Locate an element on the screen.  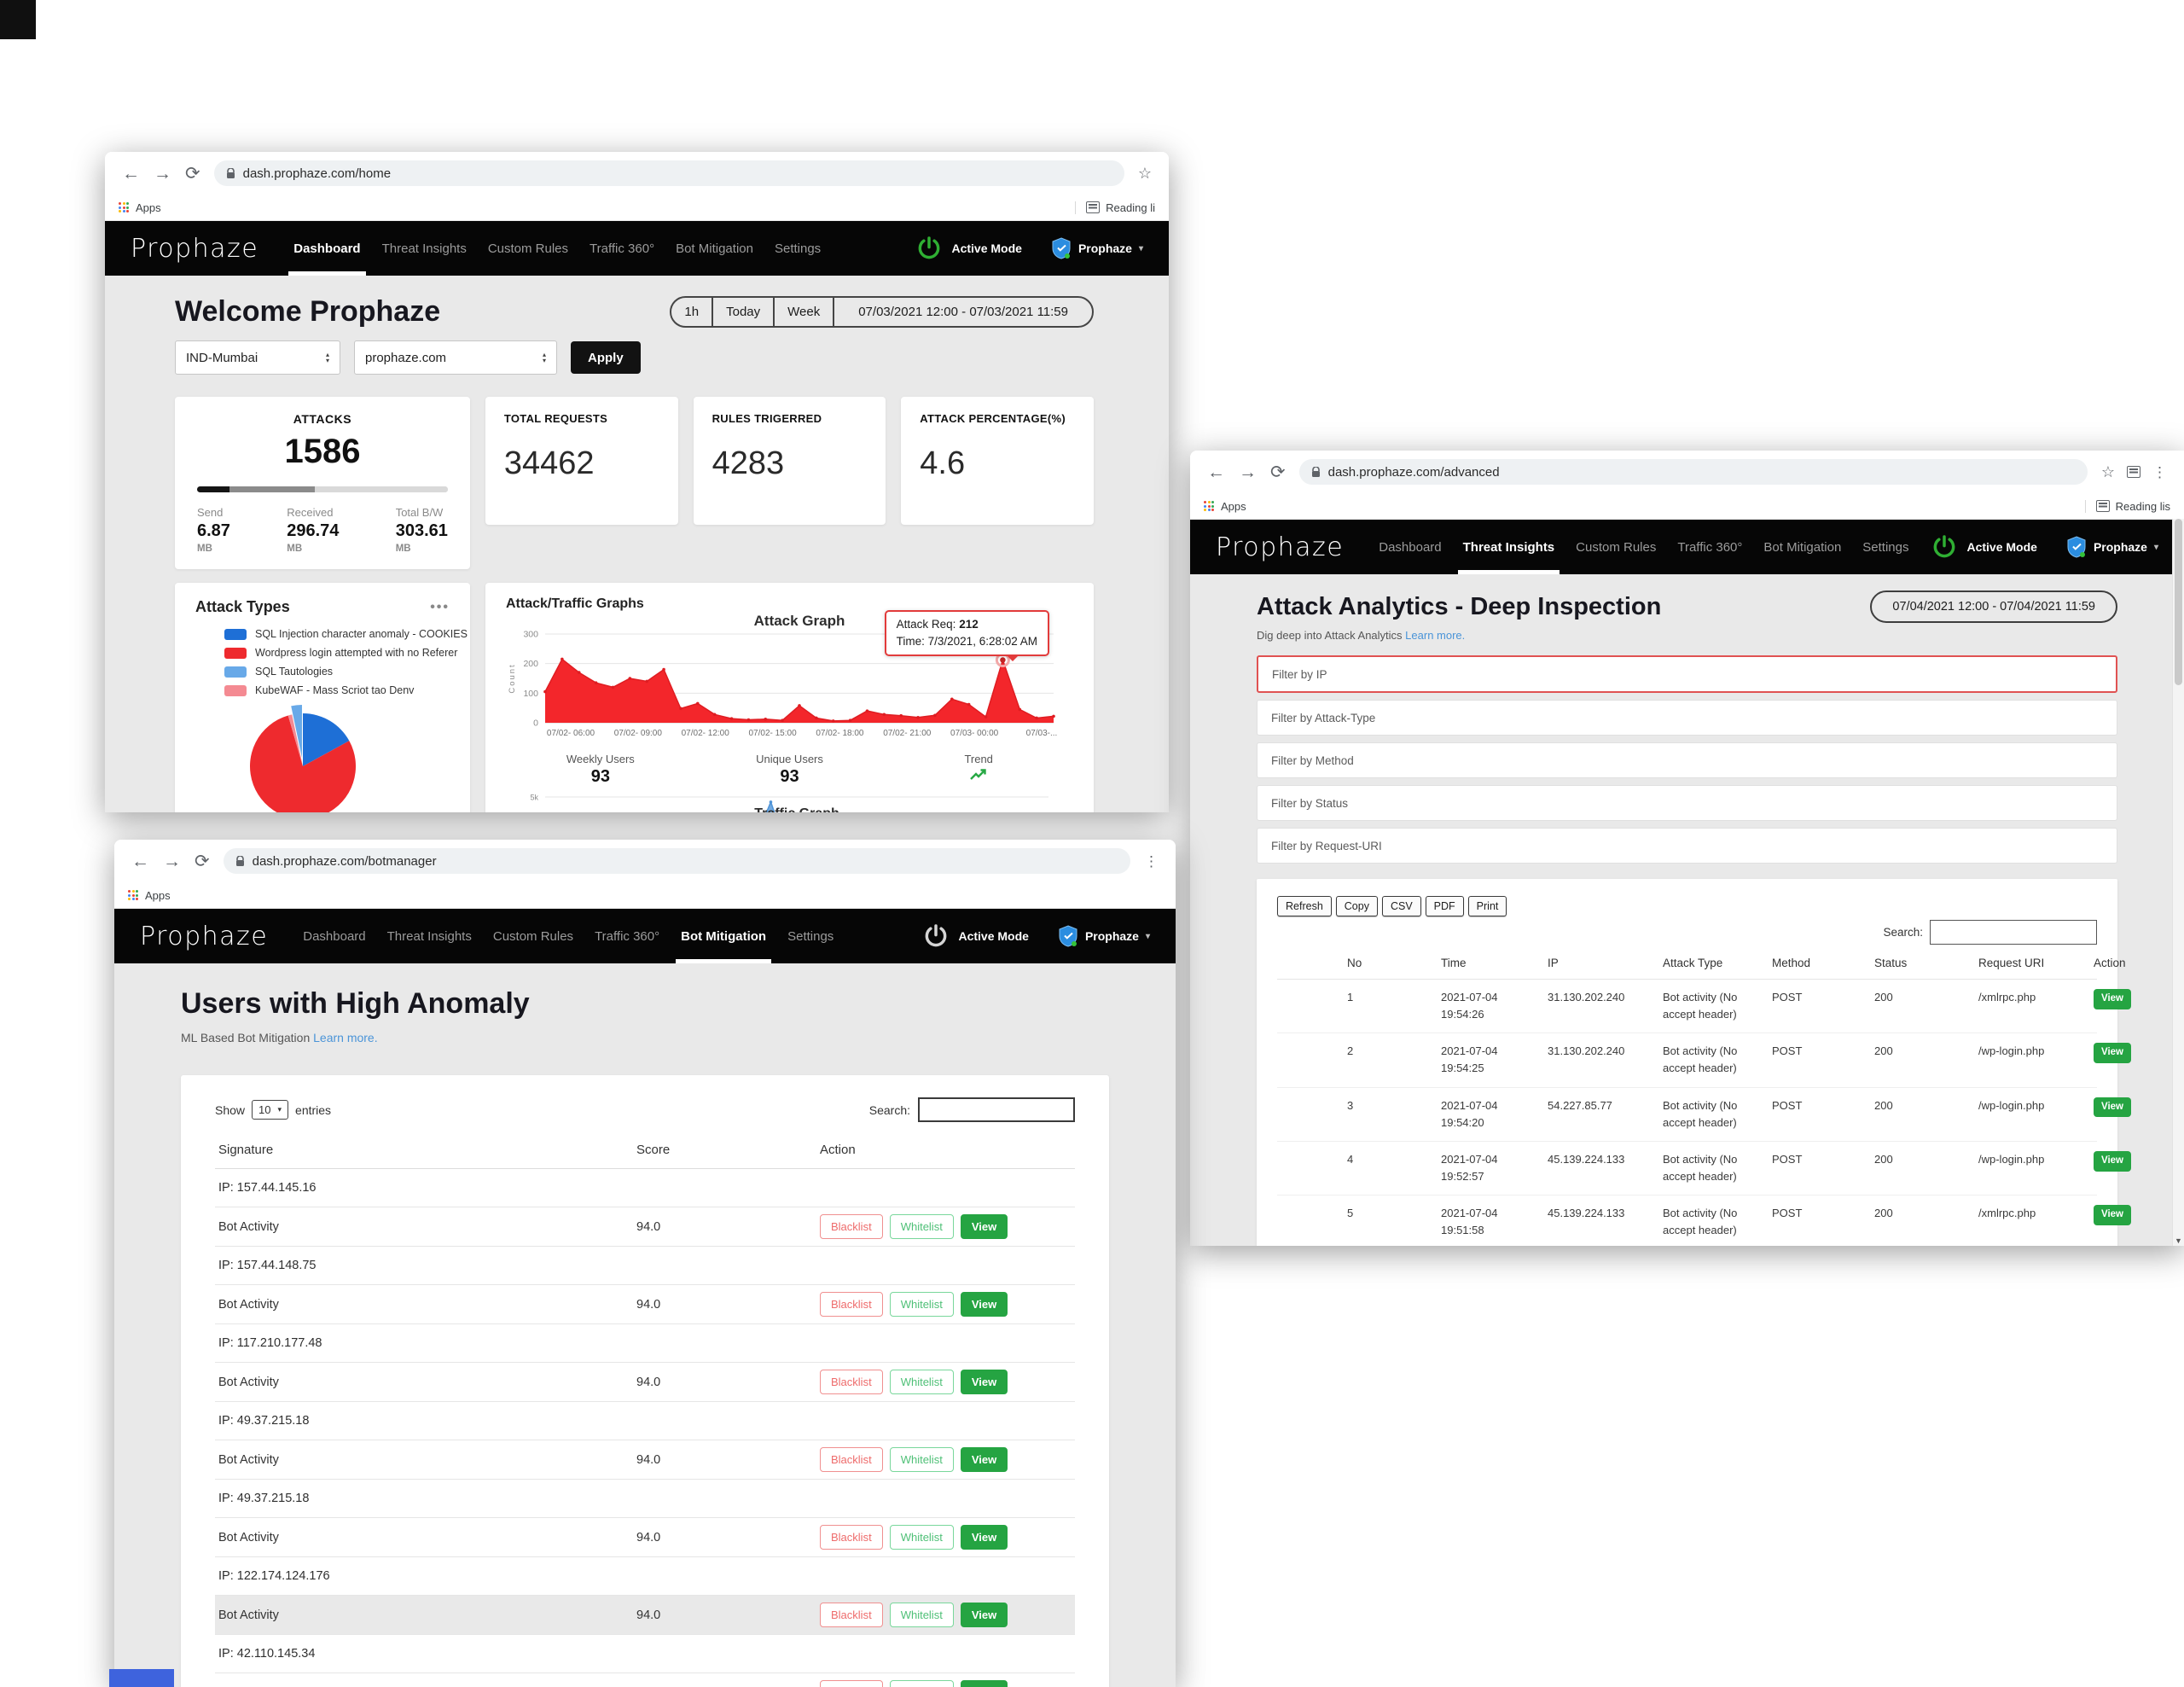
column-time: Time is located at coordinates (1454, 963).